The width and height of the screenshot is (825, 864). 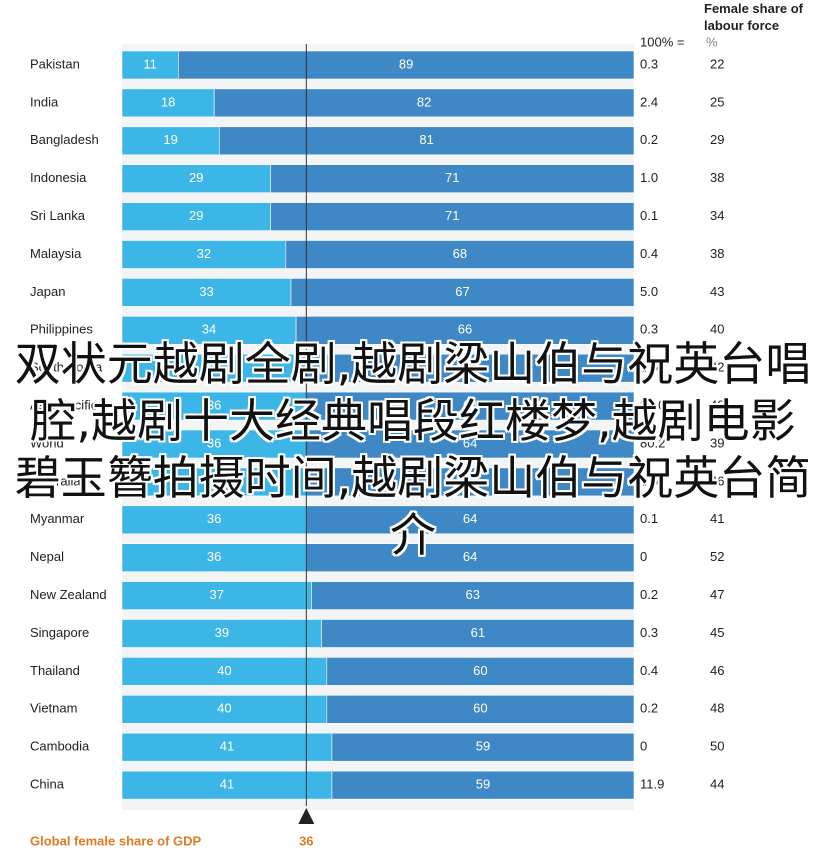 What do you see at coordinates (55, 670) in the screenshot?
I see `category-label: Thailand` at bounding box center [55, 670].